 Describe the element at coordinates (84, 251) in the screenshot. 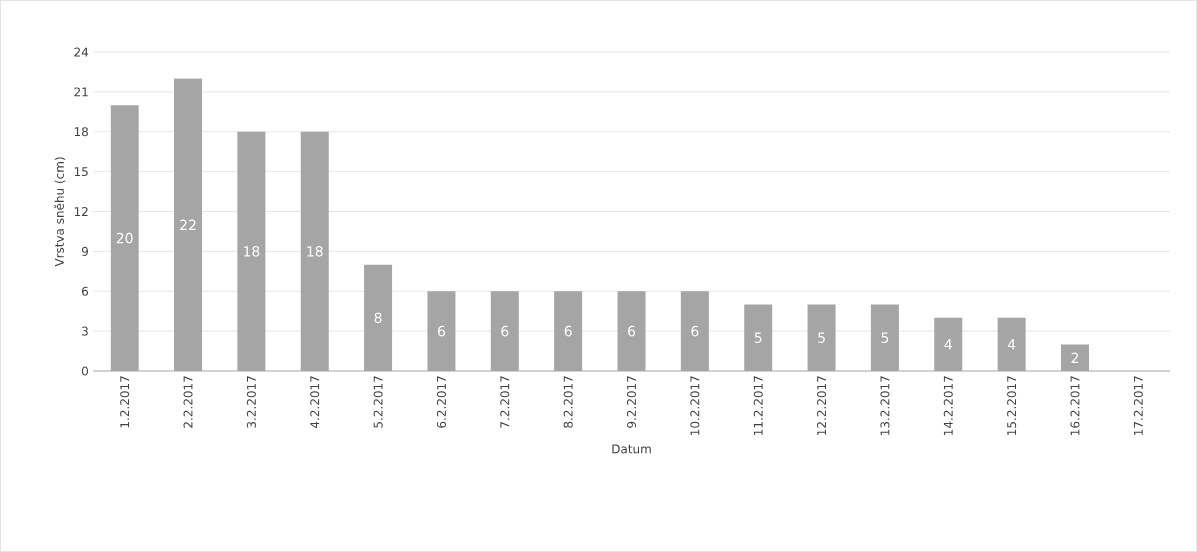

I see `y-tick-label: 9` at that location.